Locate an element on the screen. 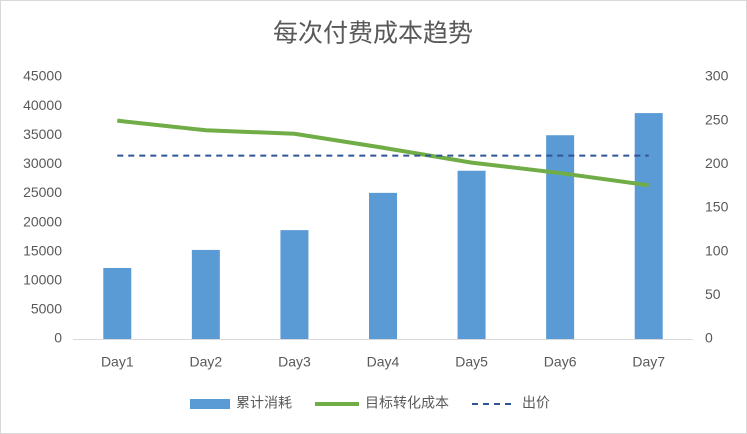 This screenshot has height=434, width=747. y-tick-label: 15000 is located at coordinates (42, 250).